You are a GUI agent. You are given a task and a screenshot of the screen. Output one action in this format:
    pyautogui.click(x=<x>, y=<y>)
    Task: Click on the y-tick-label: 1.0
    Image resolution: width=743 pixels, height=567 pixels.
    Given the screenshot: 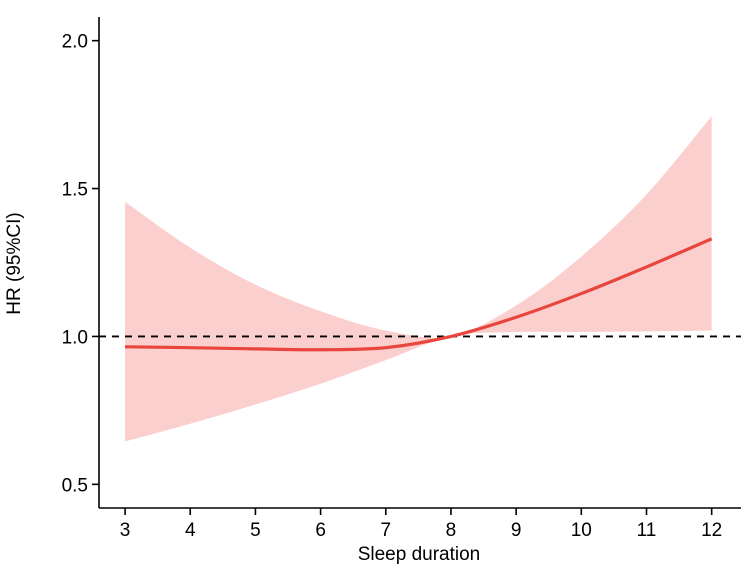 What is the action you would take?
    pyautogui.click(x=75, y=337)
    